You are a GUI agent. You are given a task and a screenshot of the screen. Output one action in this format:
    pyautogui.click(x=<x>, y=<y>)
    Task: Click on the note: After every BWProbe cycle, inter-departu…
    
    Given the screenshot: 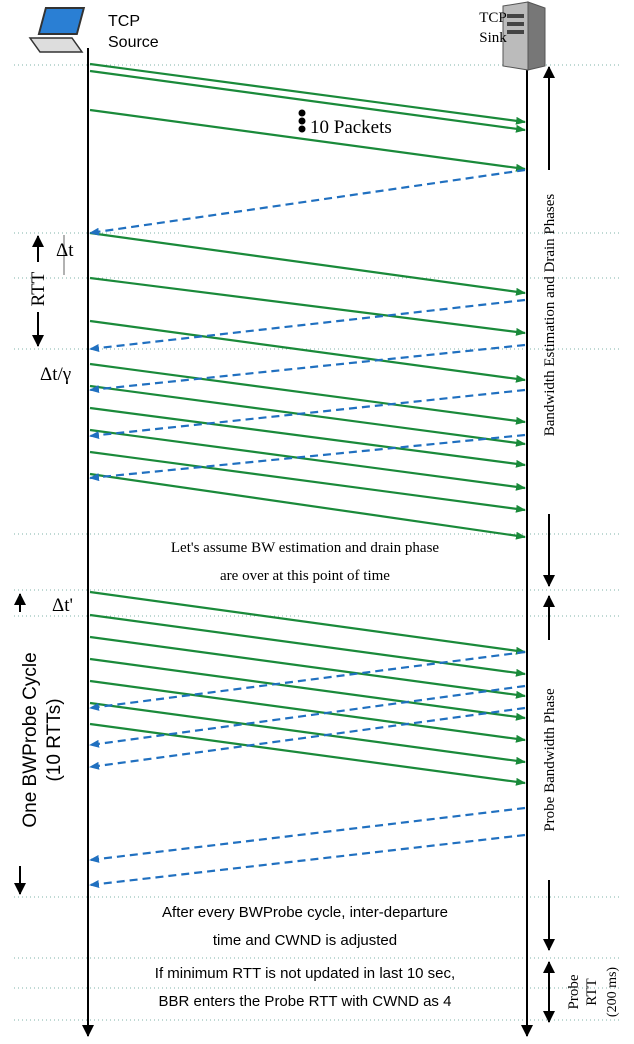 What is the action you would take?
    pyautogui.click(x=305, y=912)
    